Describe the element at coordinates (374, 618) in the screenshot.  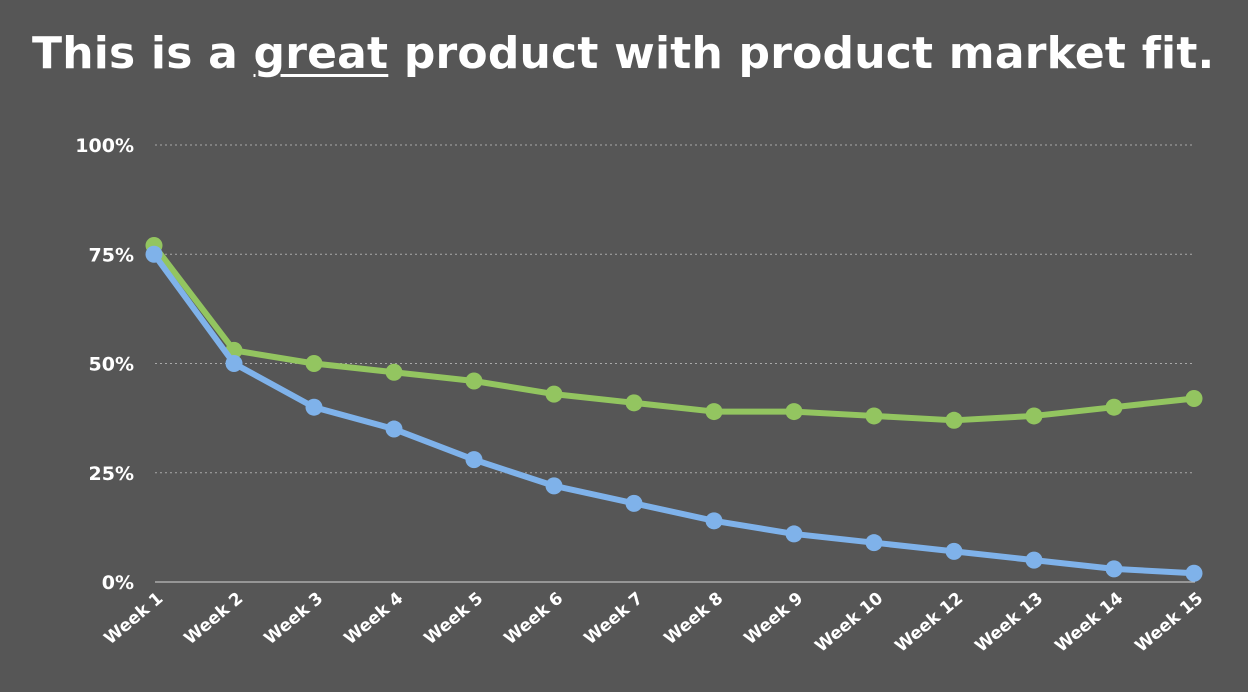
I see `x-tick-label: Week 4` at that location.